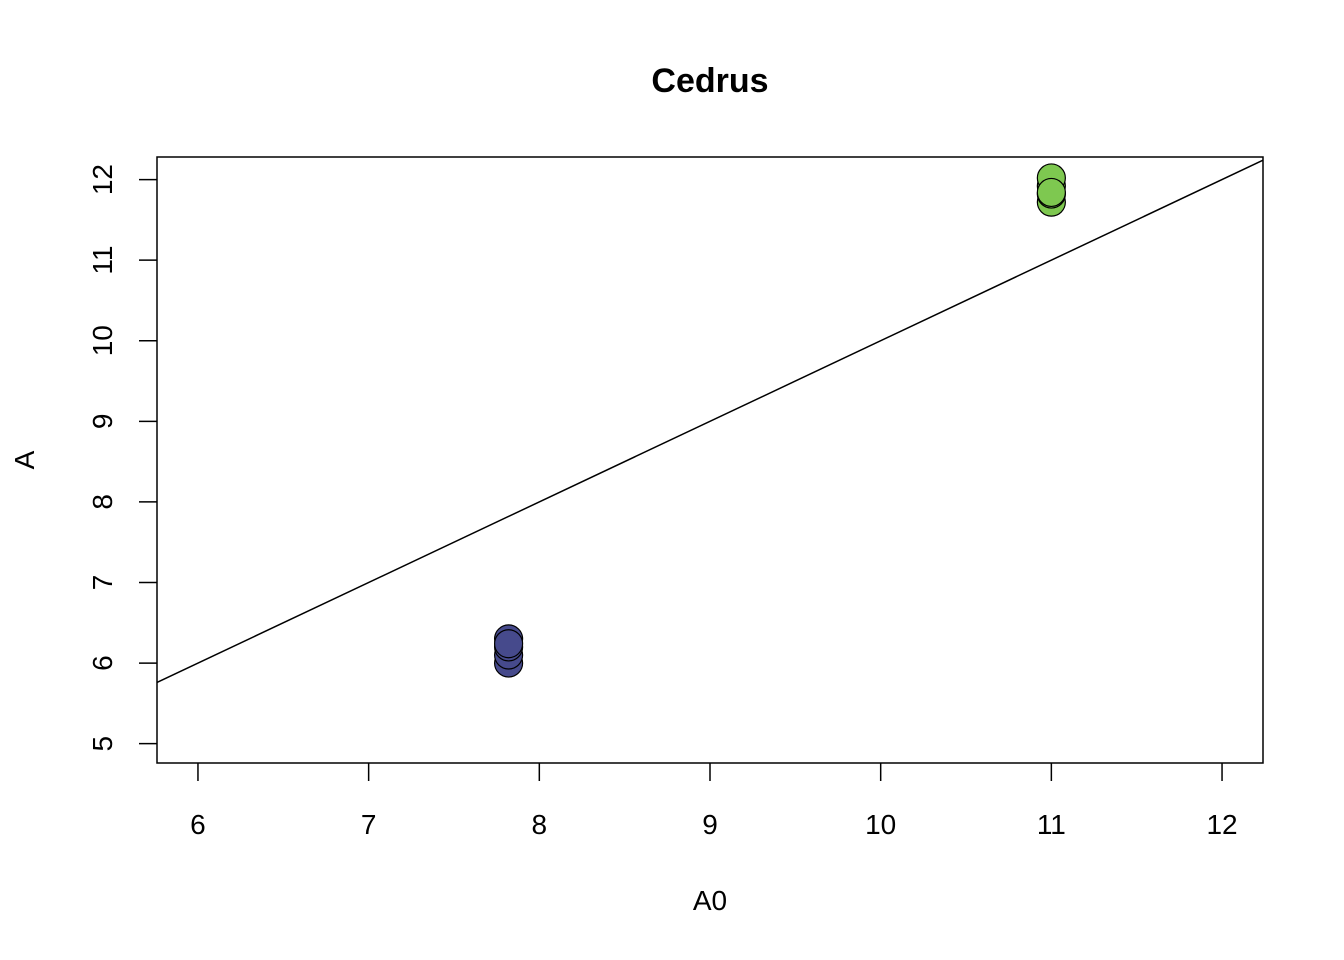 The width and height of the screenshot is (1344, 960). I want to click on y-tick-label: 5, so click(102, 744).